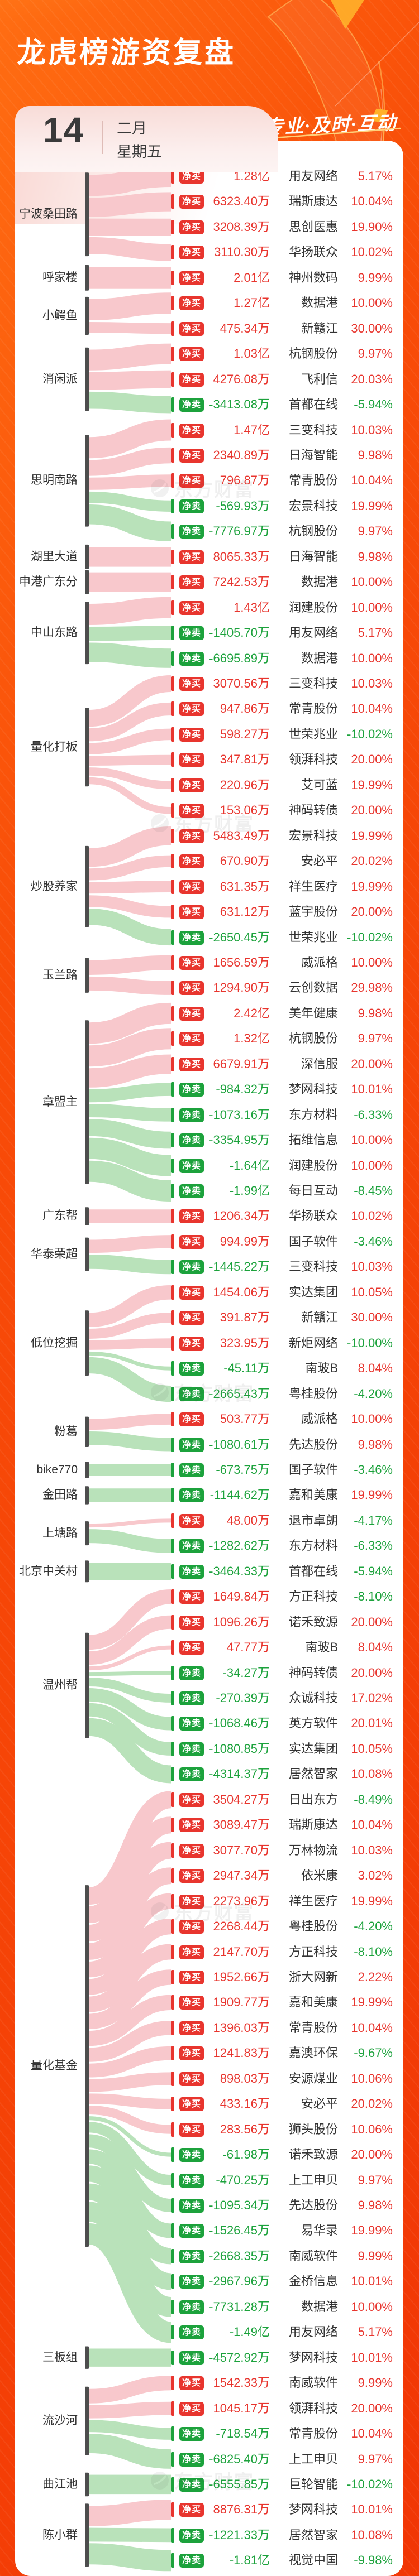 This screenshot has width=419, height=2576. What do you see at coordinates (313, 277) in the screenshot?
I see `stock-name: 神州数码` at bounding box center [313, 277].